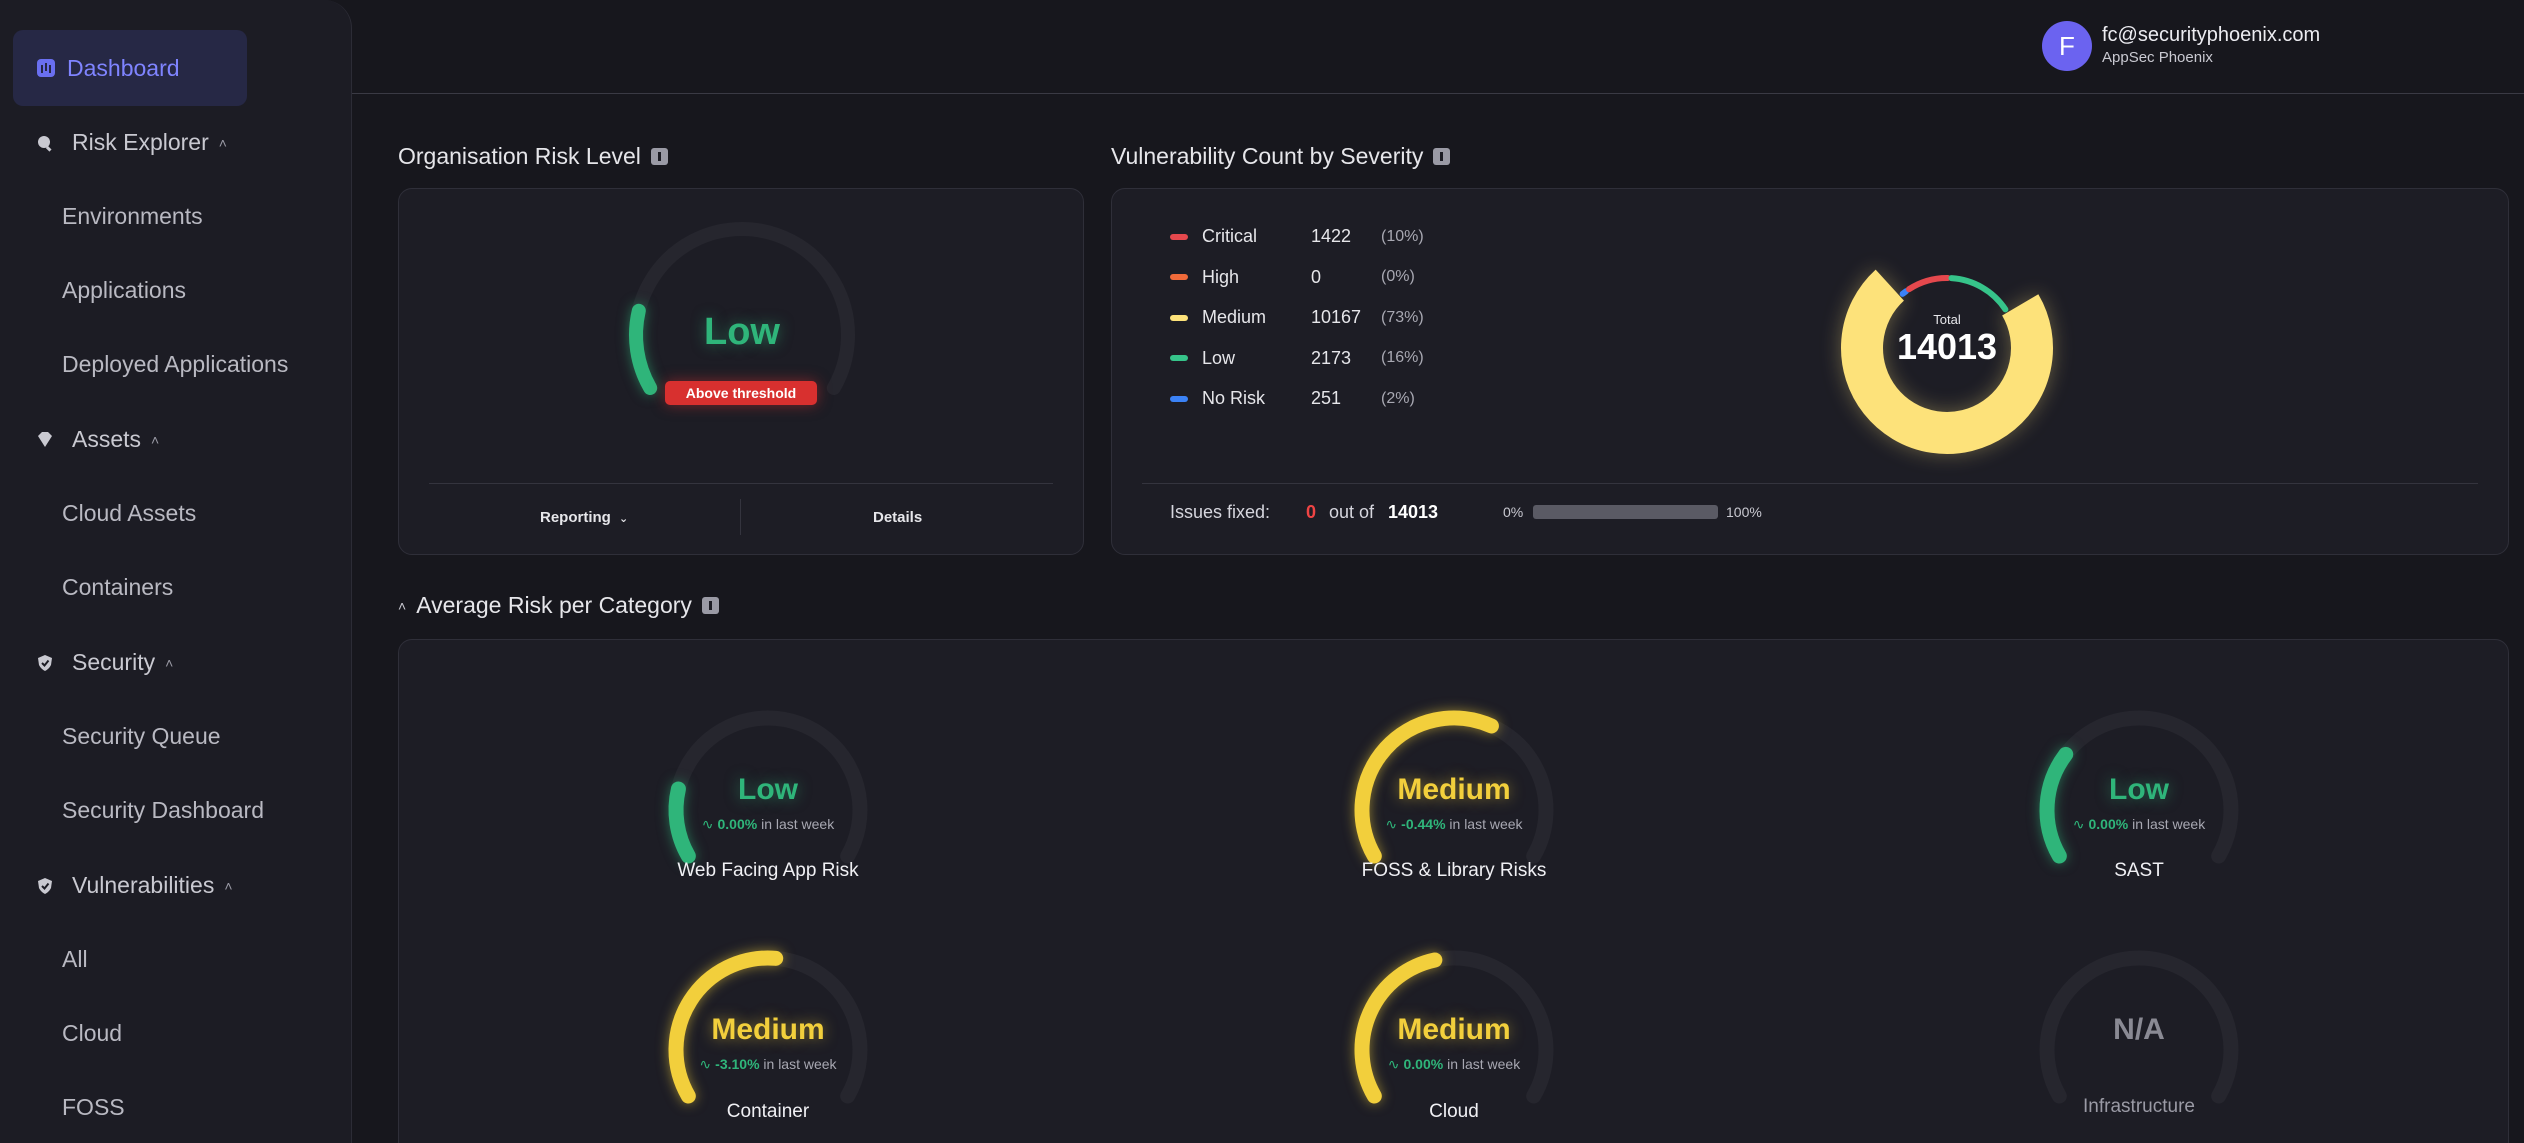 The width and height of the screenshot is (2524, 1143). Describe the element at coordinates (1454, 789) in the screenshot. I see `gauge-level-foss-library-risks: Medium` at that location.